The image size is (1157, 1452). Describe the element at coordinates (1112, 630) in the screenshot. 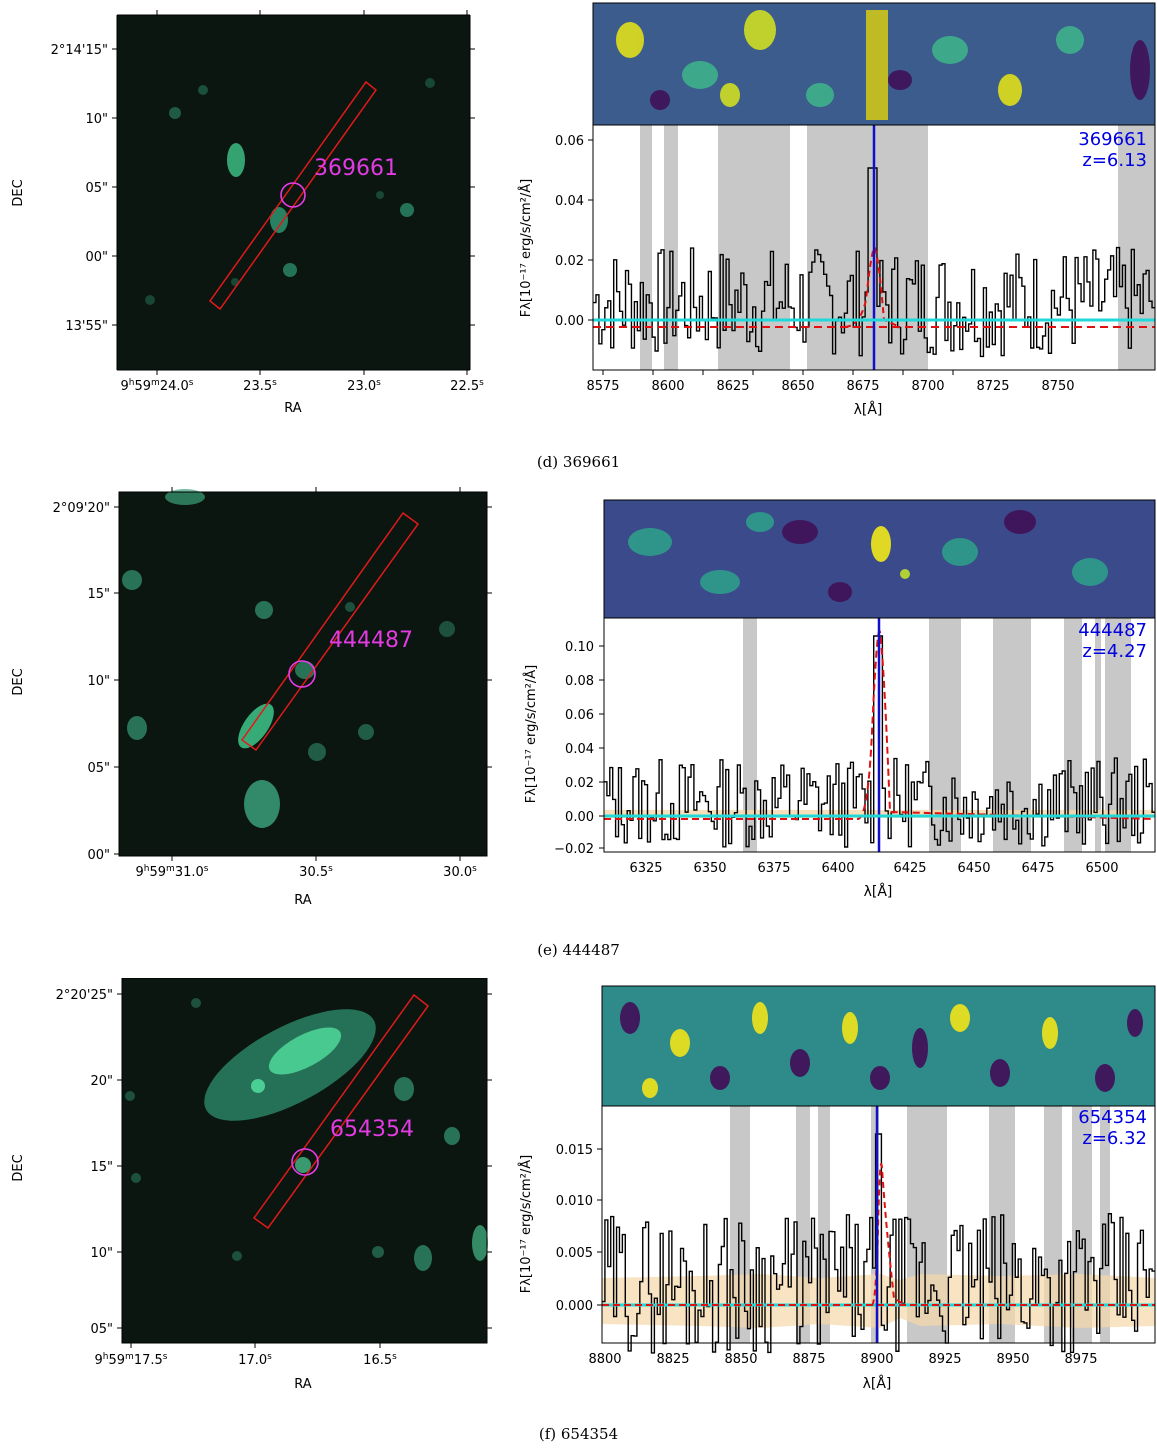

I see `object-id-label: 444487` at that location.